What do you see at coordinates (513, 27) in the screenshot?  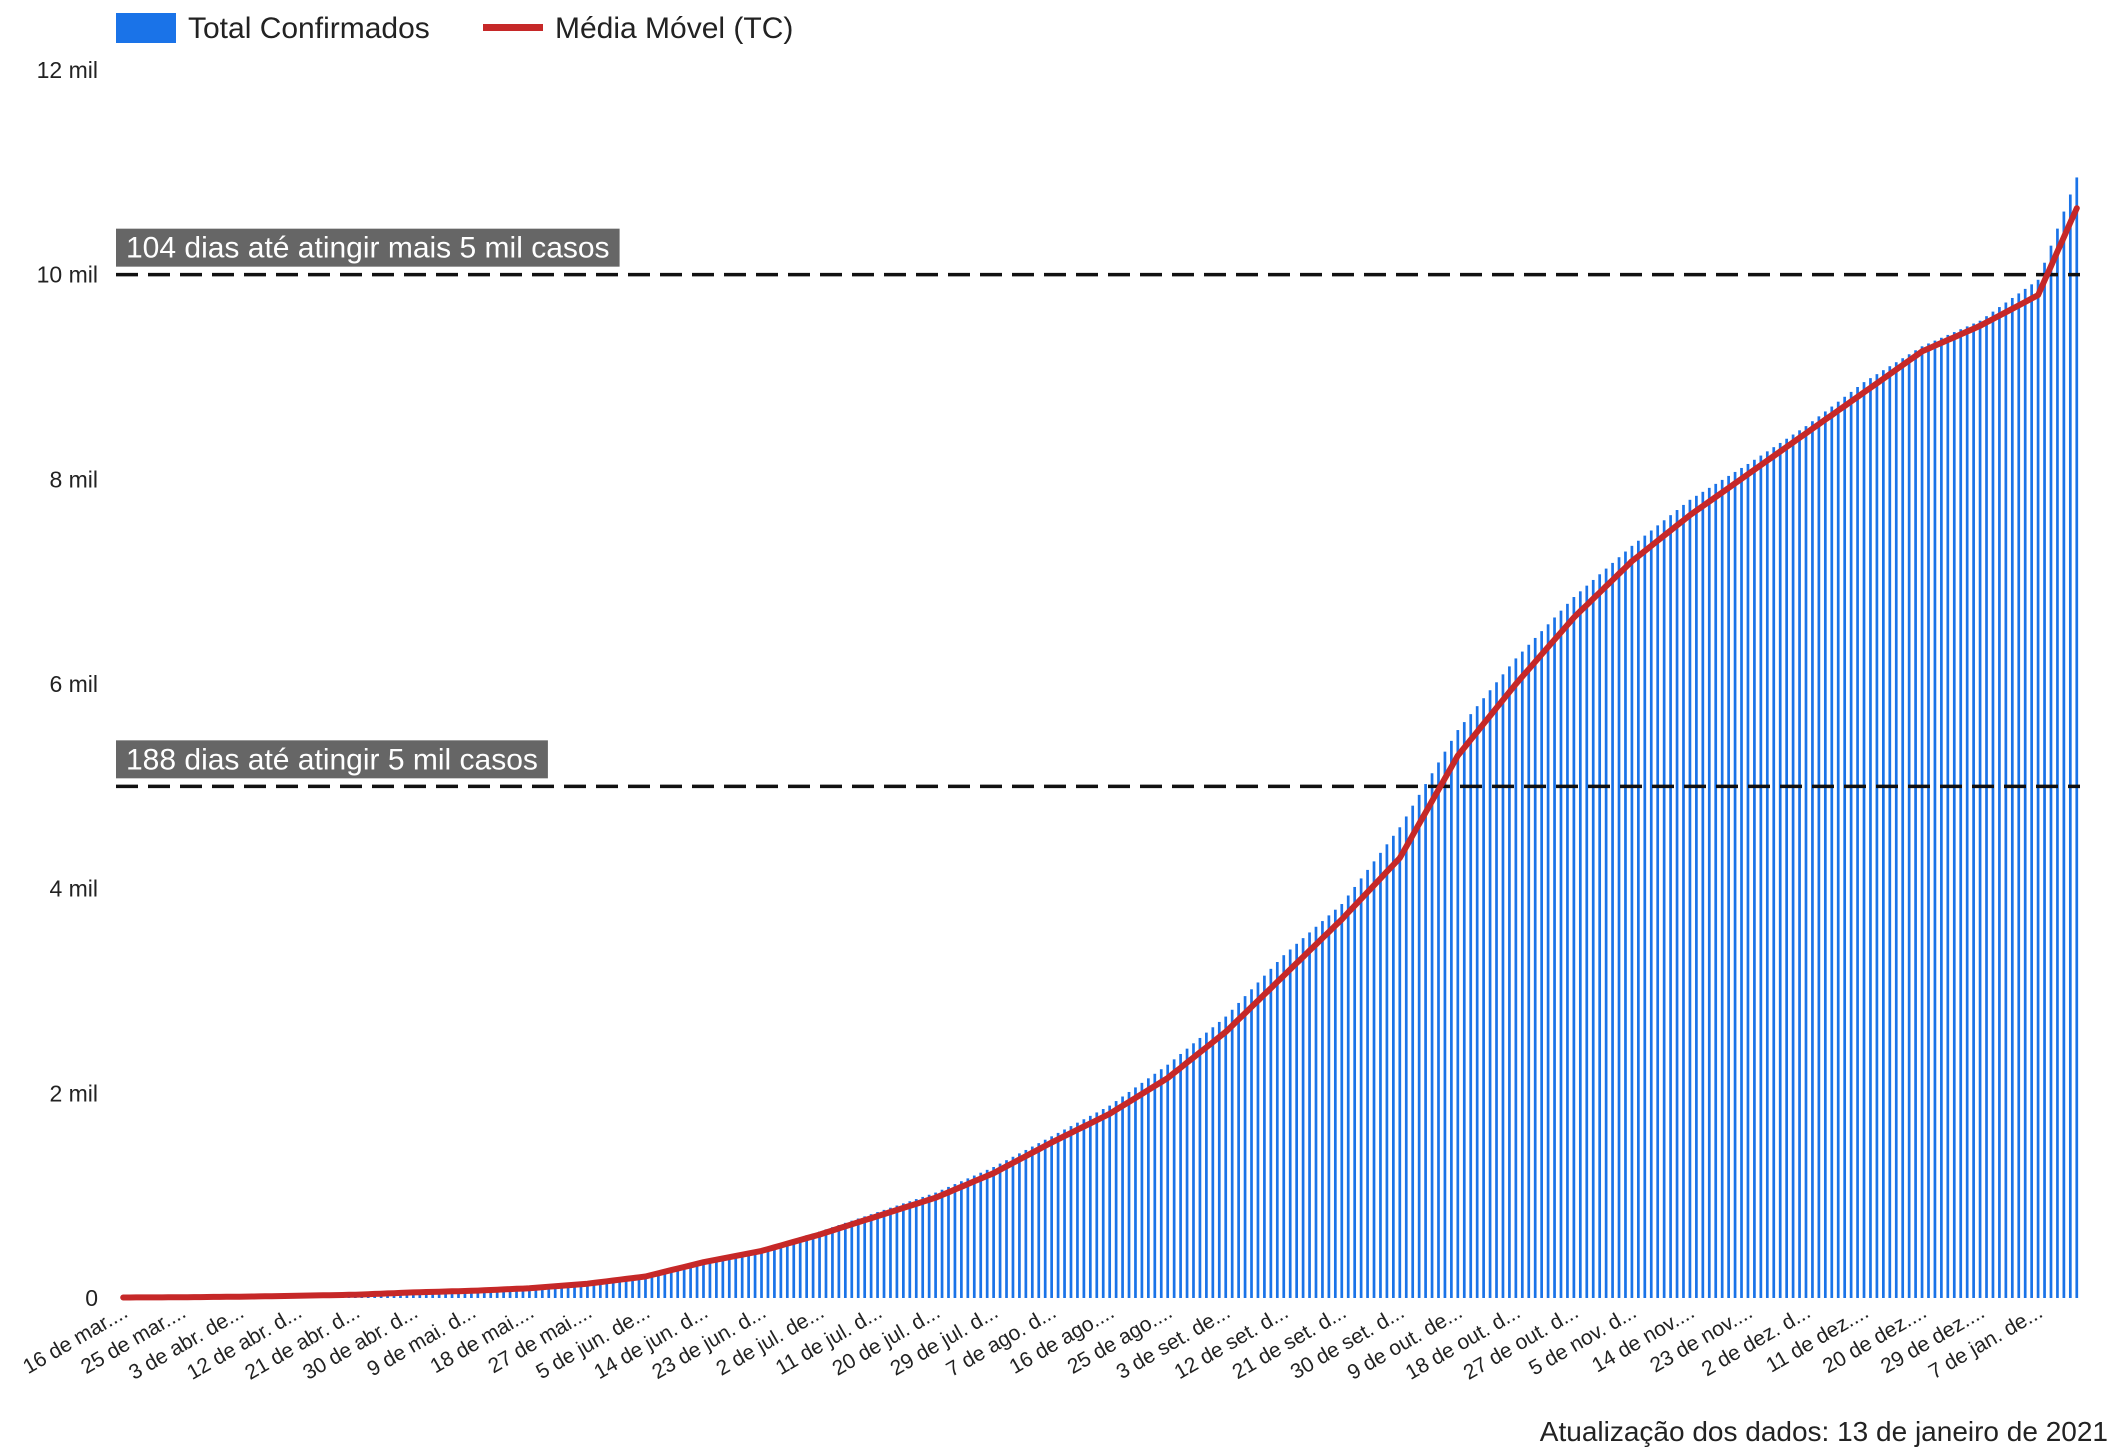 I see `legend-swatch-media-movel-tc` at bounding box center [513, 27].